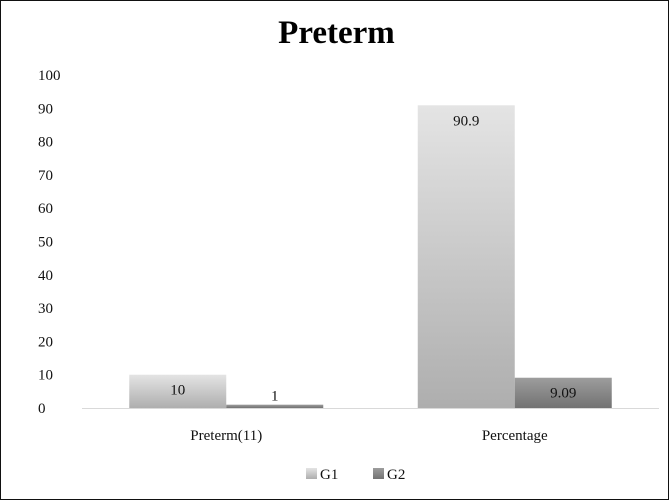 The image size is (671, 502). Describe the element at coordinates (45, 109) in the screenshot. I see `y-tick-label: 90` at that location.